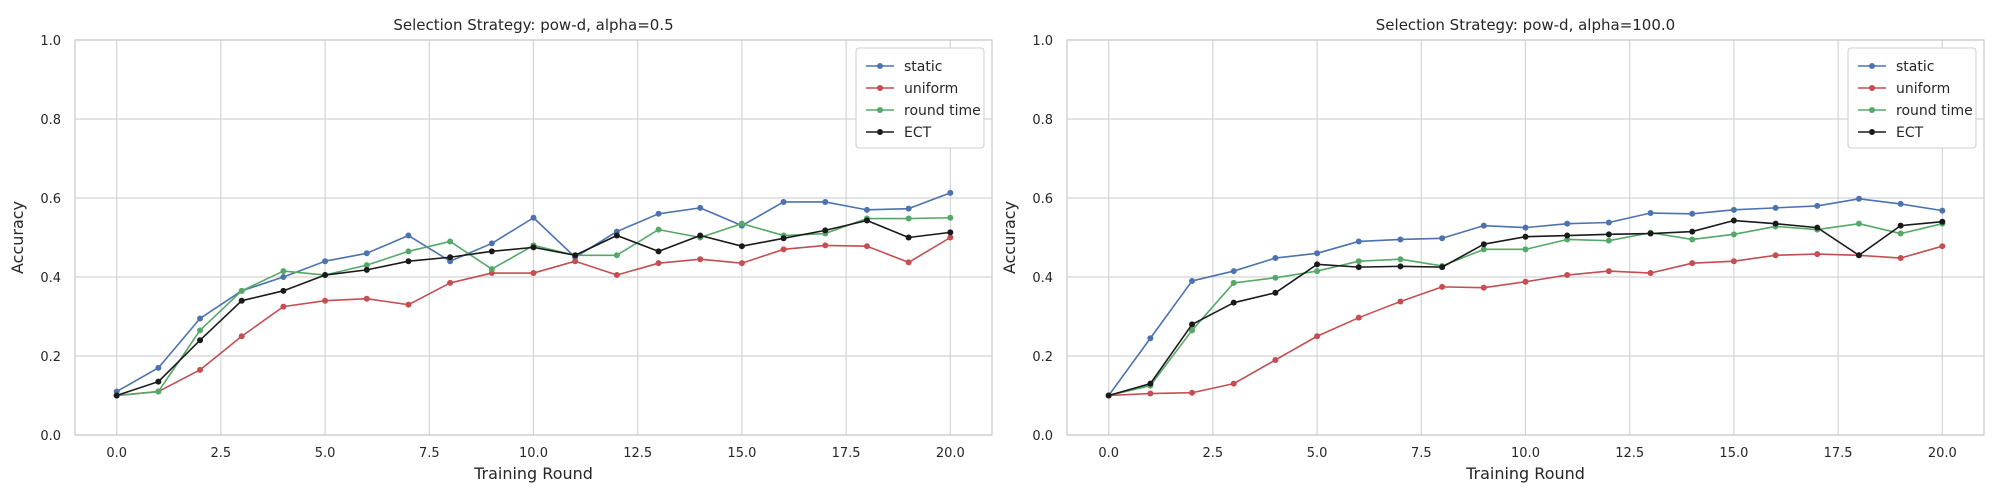 The image size is (2000, 500). I want to click on chart-title: Selection Strategy: pow-d, alpha=100.0, so click(1525, 25).